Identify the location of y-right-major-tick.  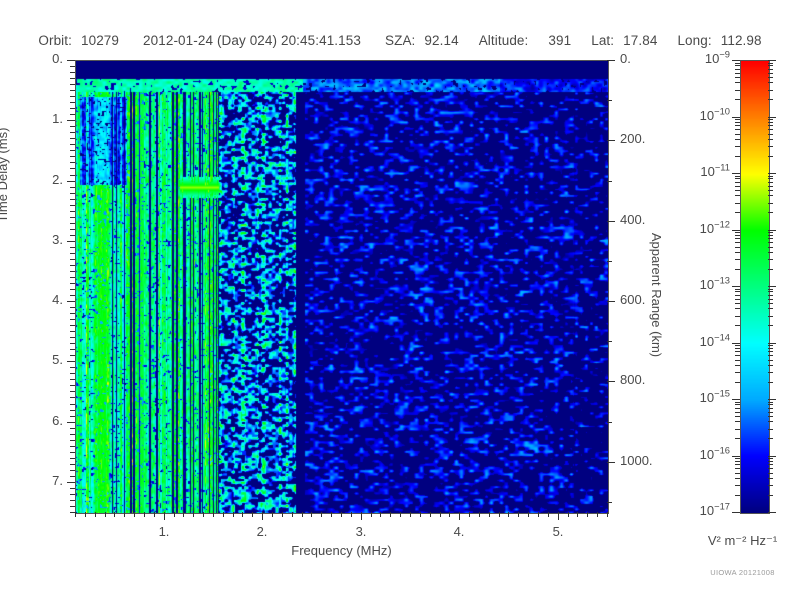
(611, 381).